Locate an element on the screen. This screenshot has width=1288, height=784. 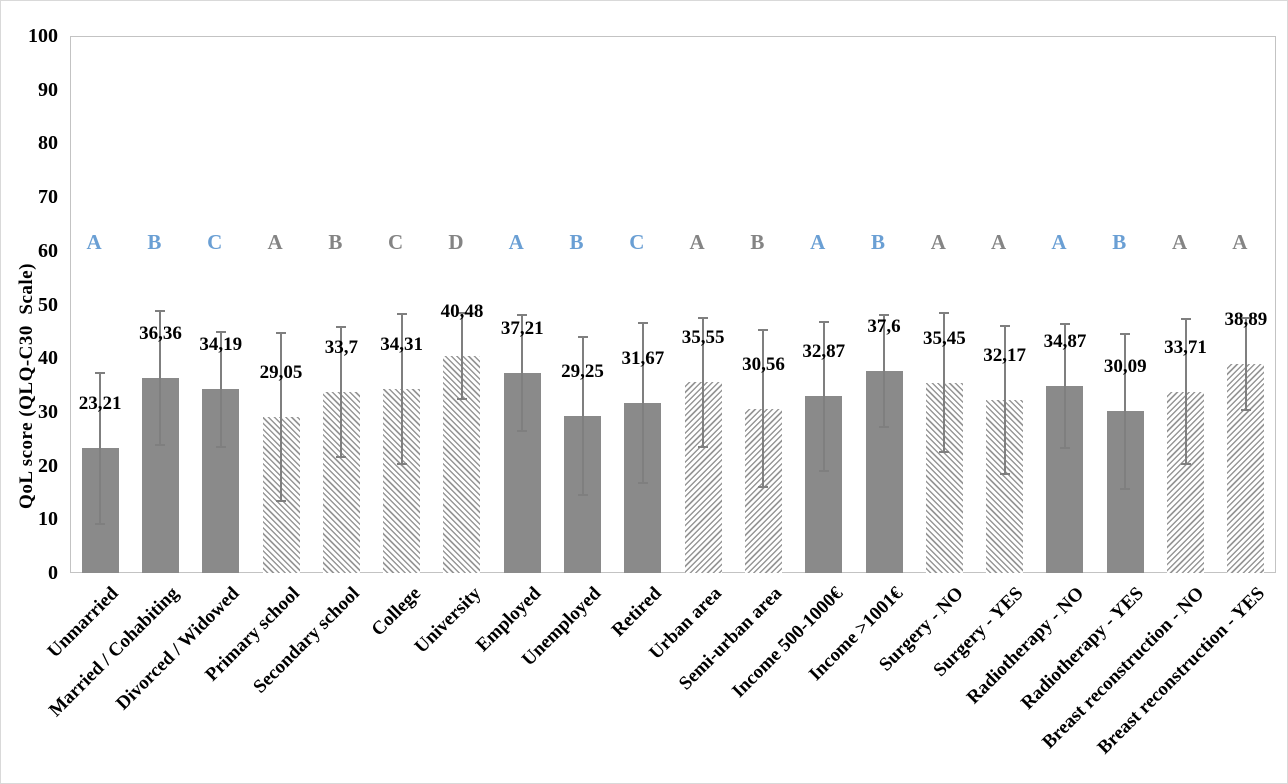
x-axis-label: Secondary school is located at coordinates (307, 640).